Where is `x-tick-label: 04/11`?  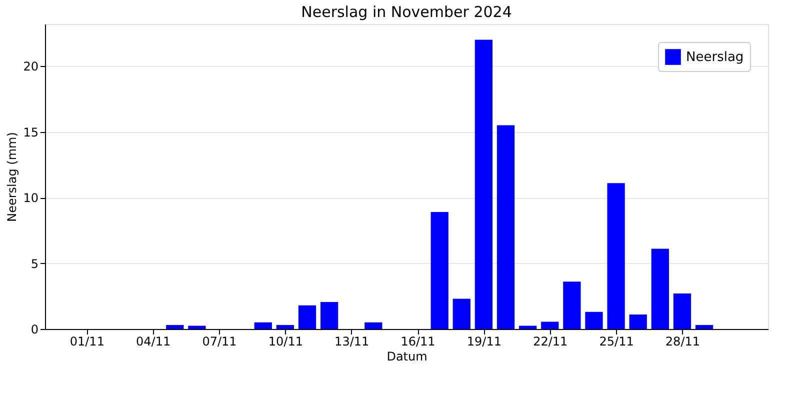 x-tick-label: 04/11 is located at coordinates (153, 341).